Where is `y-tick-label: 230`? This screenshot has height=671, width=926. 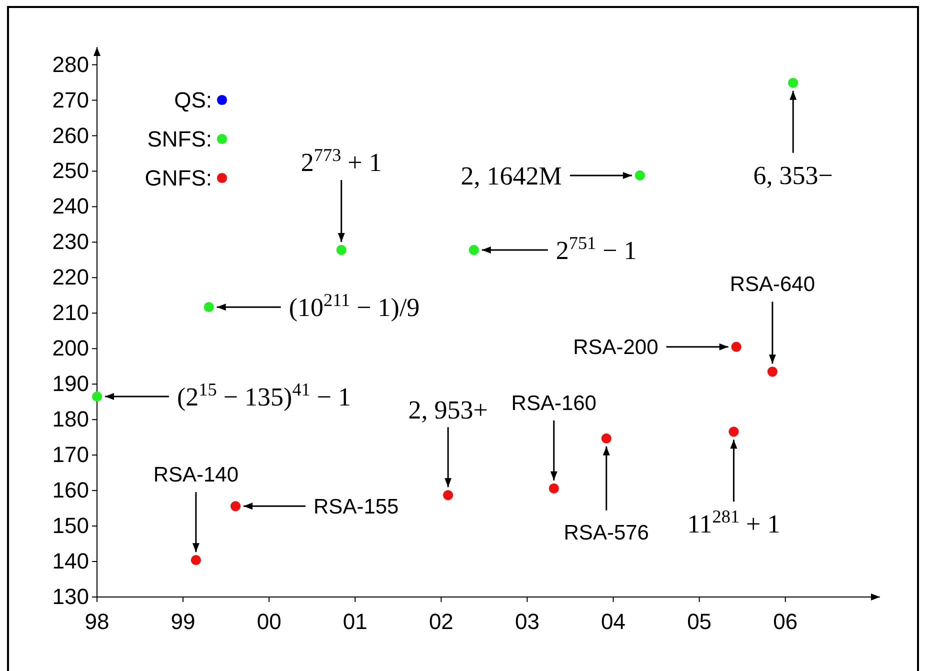
y-tick-label: 230 is located at coordinates (70, 241).